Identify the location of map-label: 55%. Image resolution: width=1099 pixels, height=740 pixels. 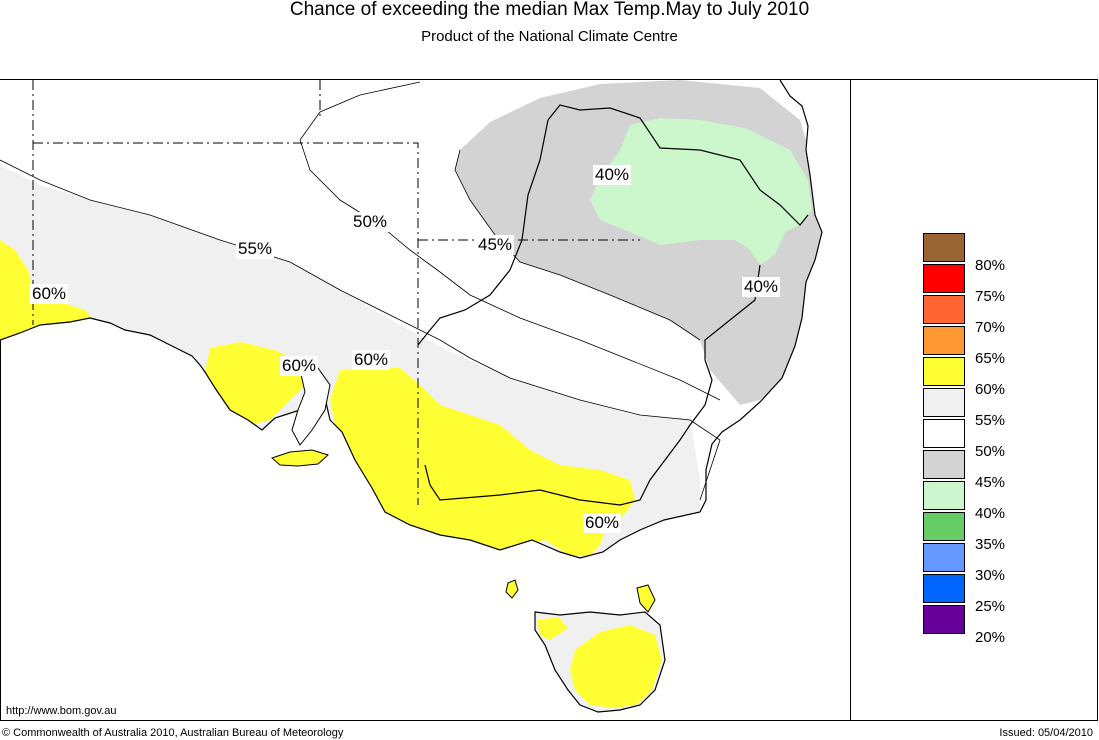
(255, 249).